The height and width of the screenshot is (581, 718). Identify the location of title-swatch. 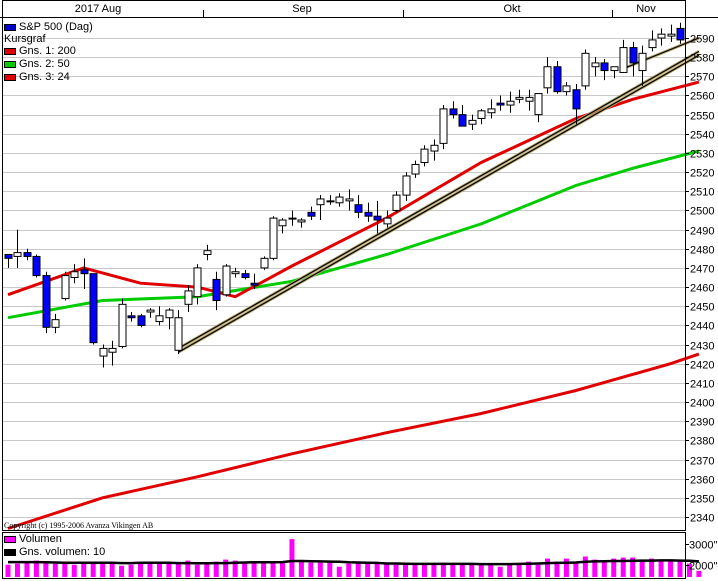
(10, 27).